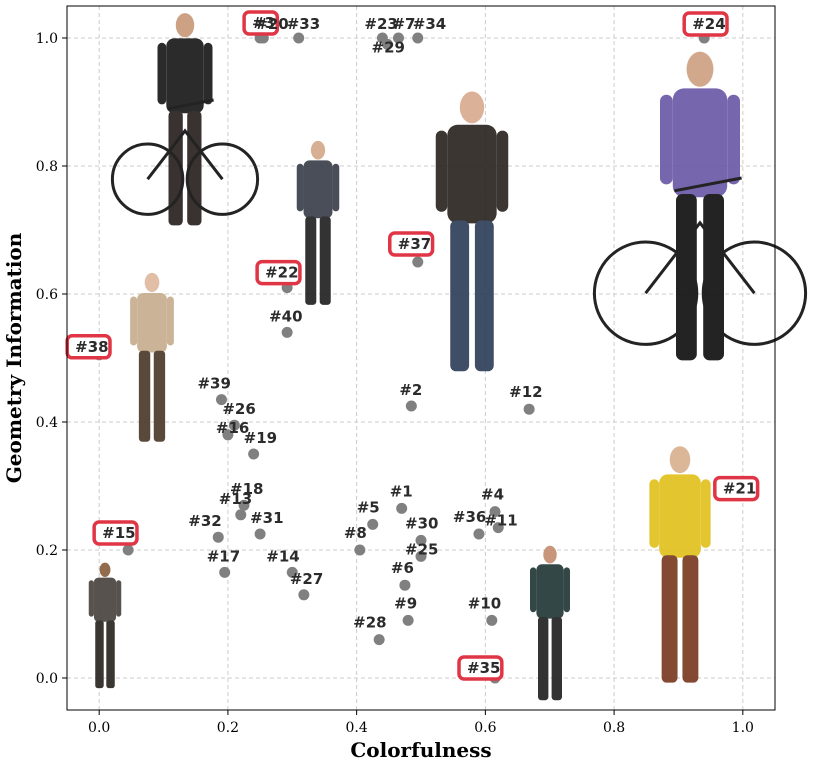  Describe the element at coordinates (91, 347) in the screenshot. I see `point-label: #38` at that location.